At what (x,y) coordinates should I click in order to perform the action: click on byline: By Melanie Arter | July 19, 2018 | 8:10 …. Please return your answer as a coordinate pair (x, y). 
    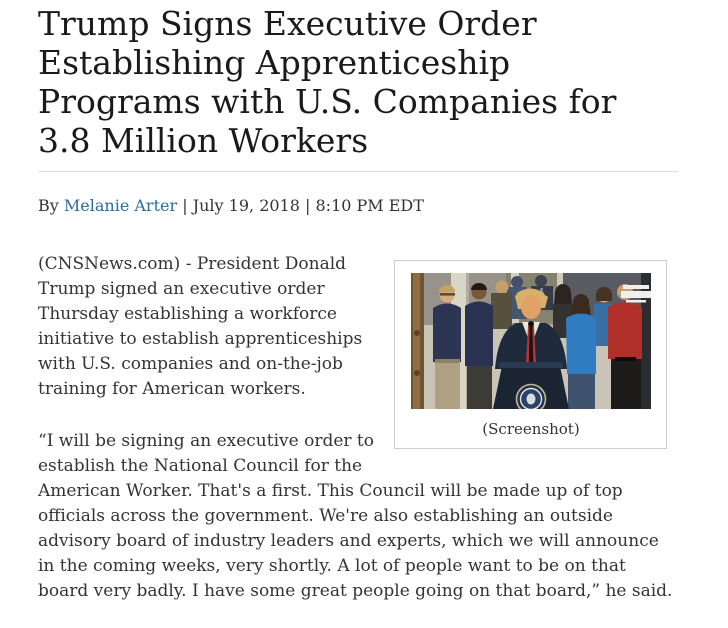
    Looking at the image, I should click on (358, 206).